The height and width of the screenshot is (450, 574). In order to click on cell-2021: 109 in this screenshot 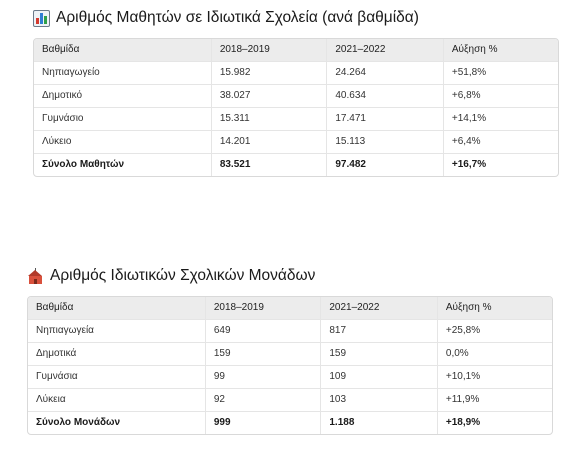, I will do `click(379, 376)`.